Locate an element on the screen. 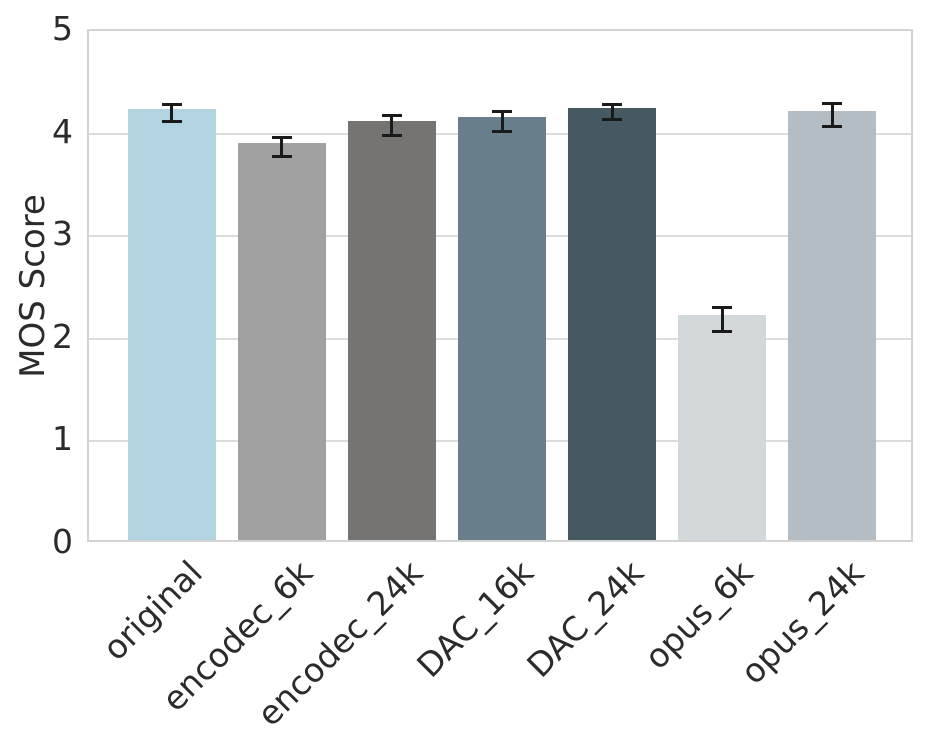 This screenshot has width=931, height=745. bar-DAC_24k is located at coordinates (612, 324).